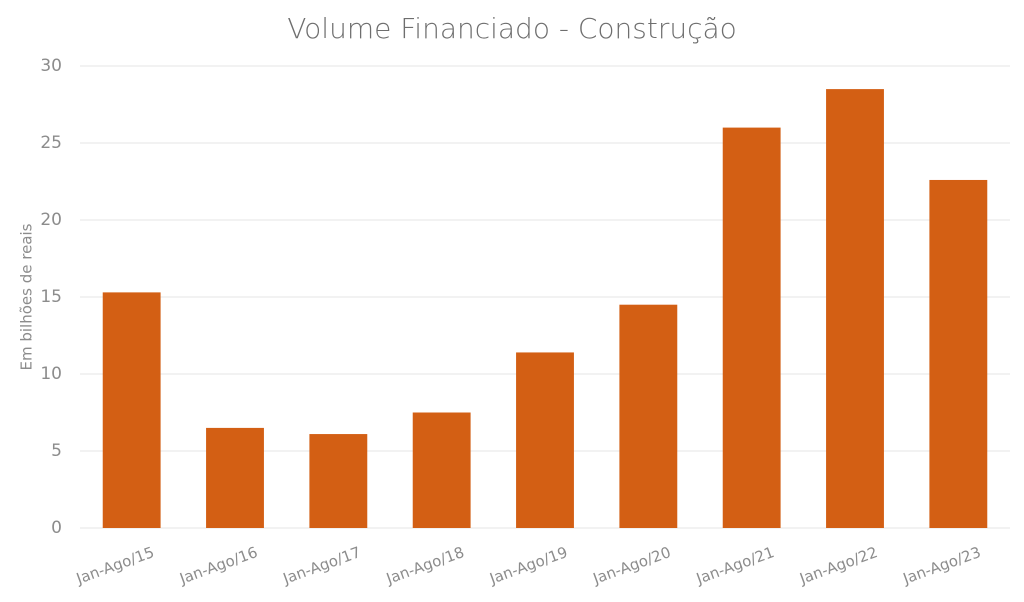 Image resolution: width=1024 pixels, height=602 pixels. Describe the element at coordinates (56, 528) in the screenshot. I see `y-tick-label: 0` at that location.